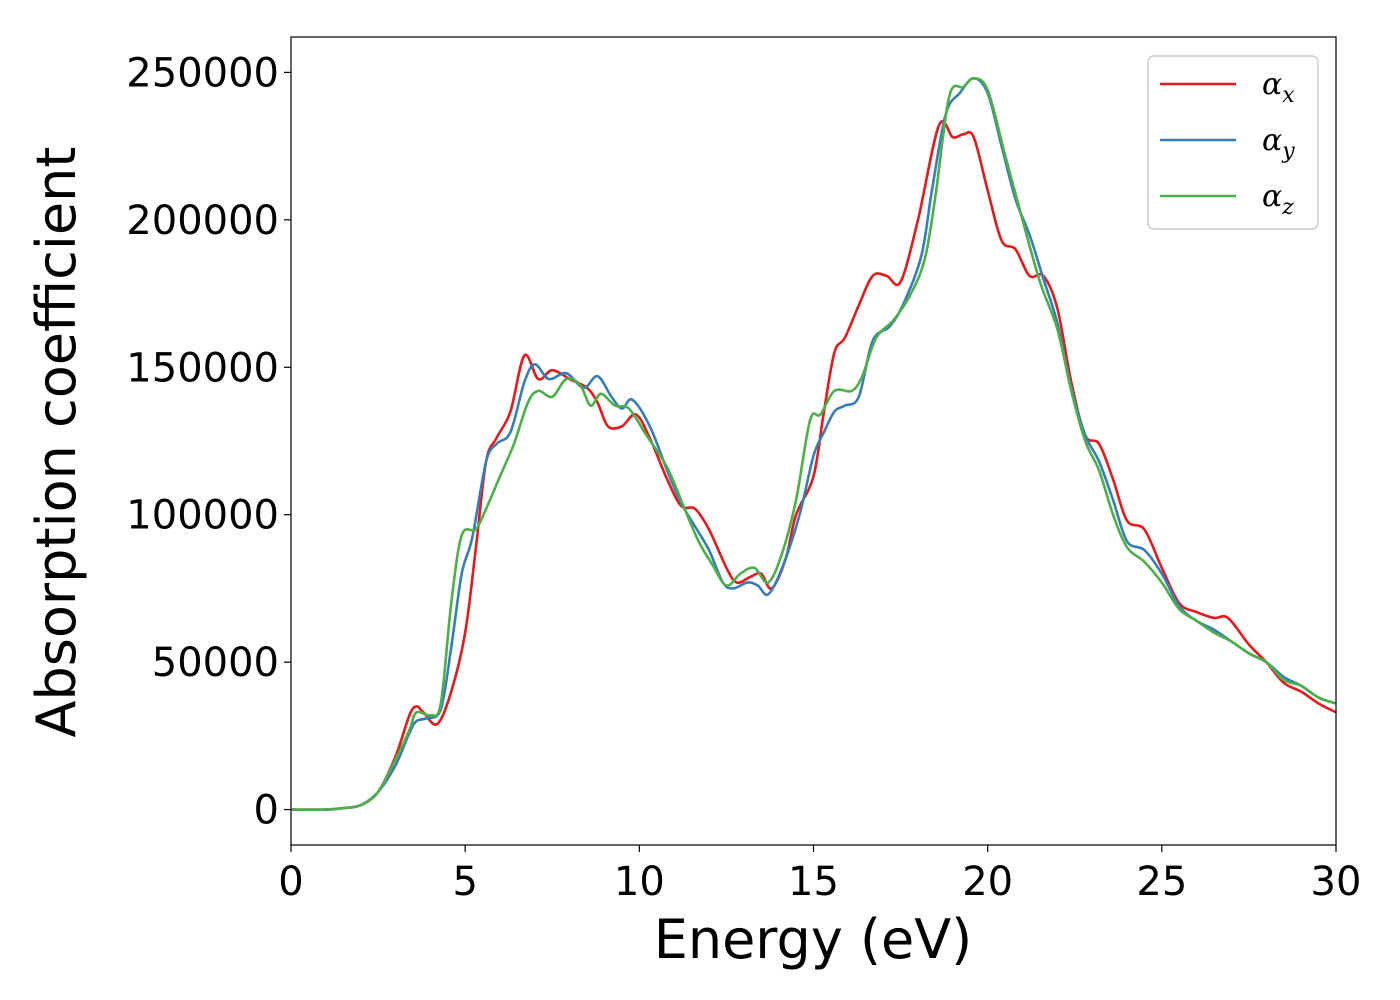 This screenshot has height=1000, width=1400. What do you see at coordinates (208, 442) in the screenshot?
I see `y-axis: 0 50000 100000 150000 200000 250000` at bounding box center [208, 442].